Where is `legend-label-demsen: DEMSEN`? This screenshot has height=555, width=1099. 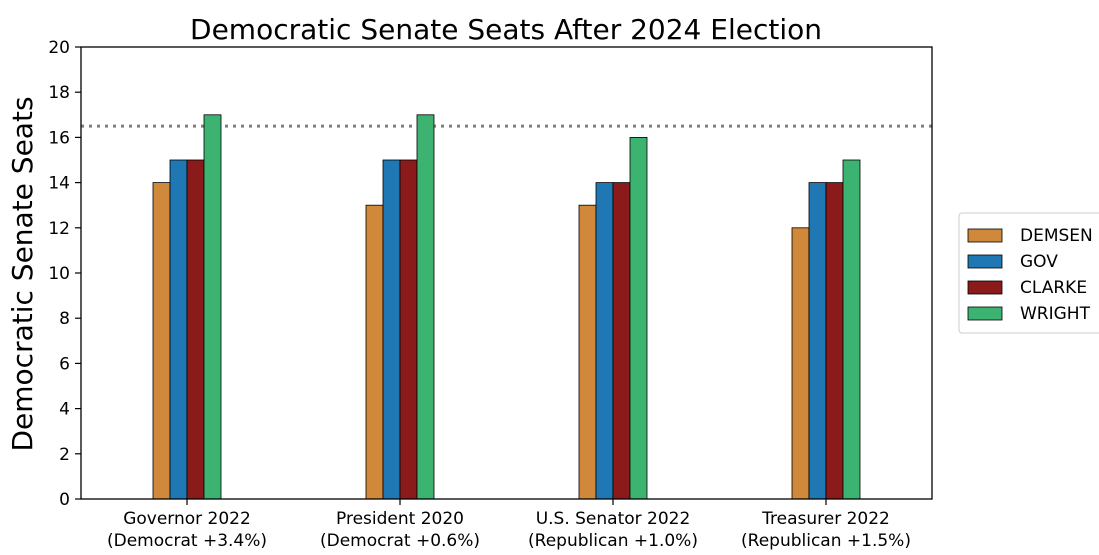
legend-label-demsen: DEMSEN is located at coordinates (1056, 236).